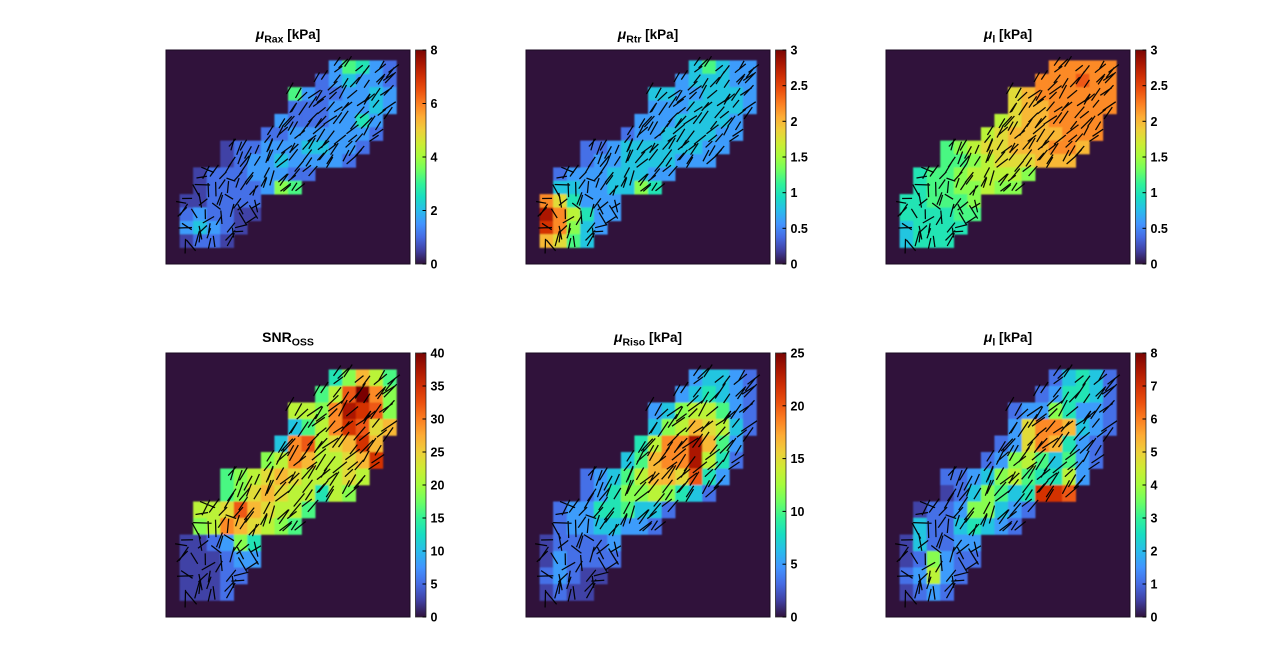  I want to click on svg-text: SNROSS, so click(288, 339).